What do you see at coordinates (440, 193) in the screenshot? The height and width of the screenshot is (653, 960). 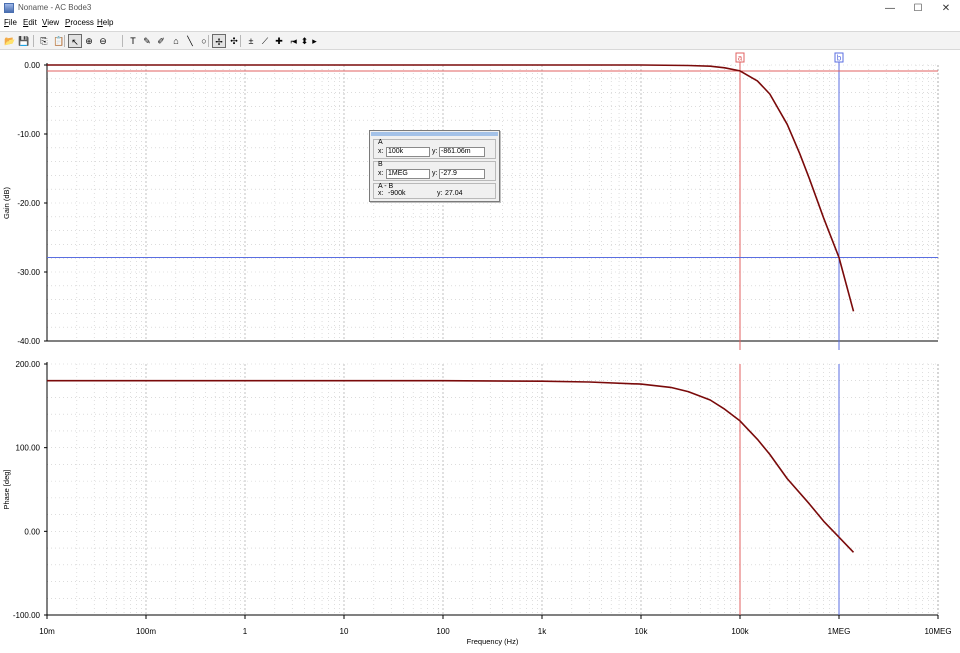 I see `cursor-diff-y-prefix: y:` at bounding box center [440, 193].